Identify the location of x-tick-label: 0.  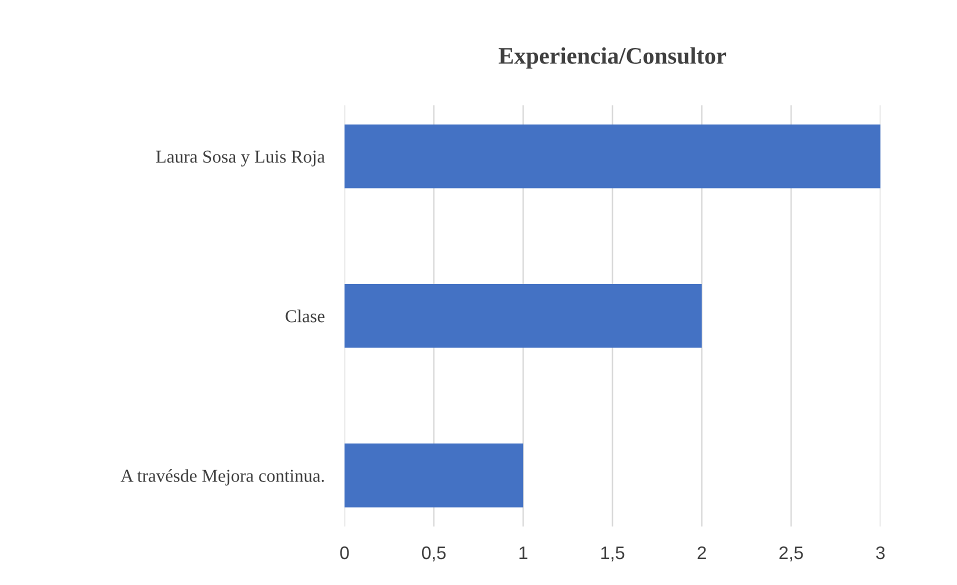
(344, 553).